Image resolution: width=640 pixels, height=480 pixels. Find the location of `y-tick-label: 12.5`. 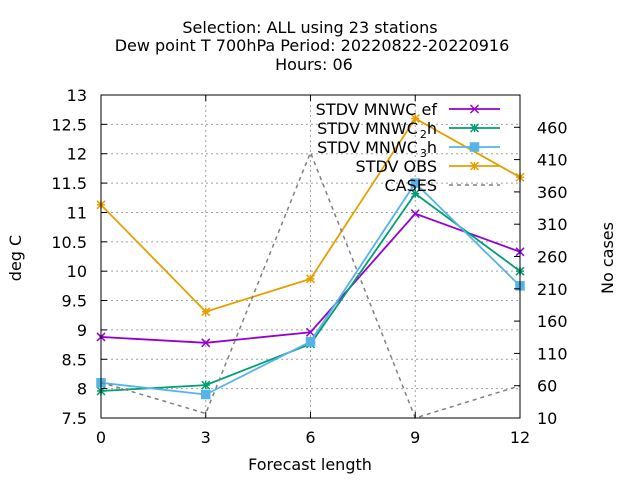

y-tick-label: 12.5 is located at coordinates (69, 124).